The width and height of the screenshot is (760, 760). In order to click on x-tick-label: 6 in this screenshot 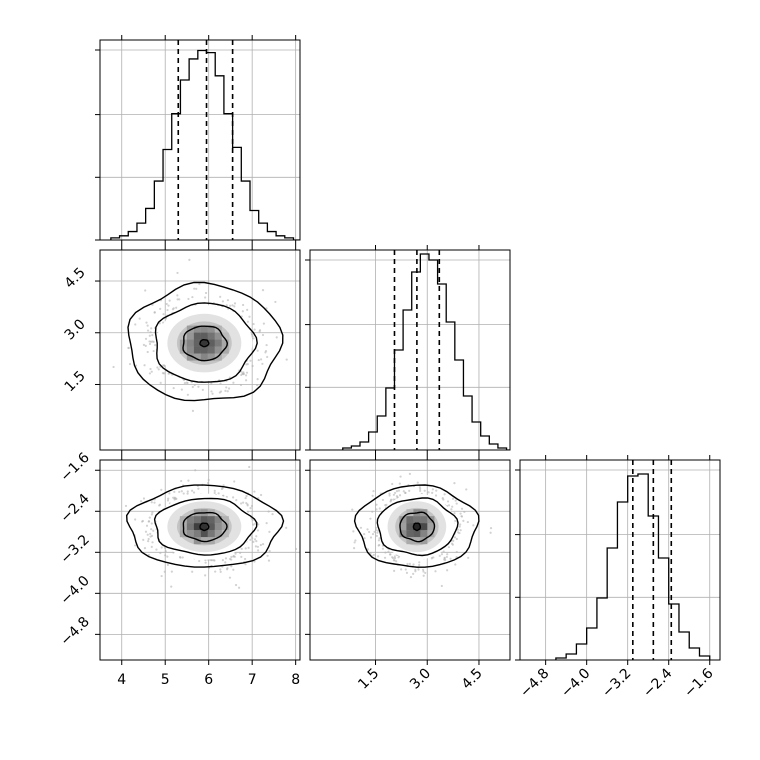, I will do `click(208, 680)`.